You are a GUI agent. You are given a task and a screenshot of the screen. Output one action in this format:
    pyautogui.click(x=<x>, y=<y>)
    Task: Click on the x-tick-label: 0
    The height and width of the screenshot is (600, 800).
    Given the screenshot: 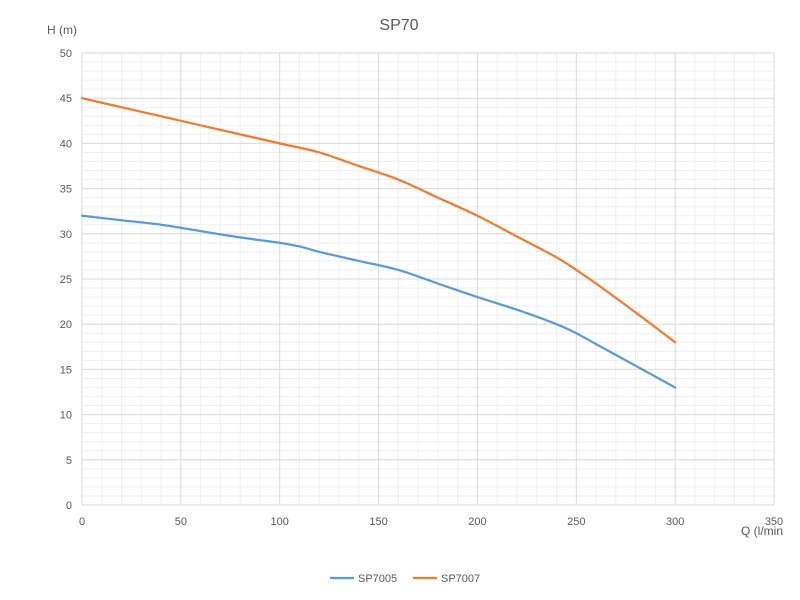 What is the action you would take?
    pyautogui.click(x=82, y=522)
    